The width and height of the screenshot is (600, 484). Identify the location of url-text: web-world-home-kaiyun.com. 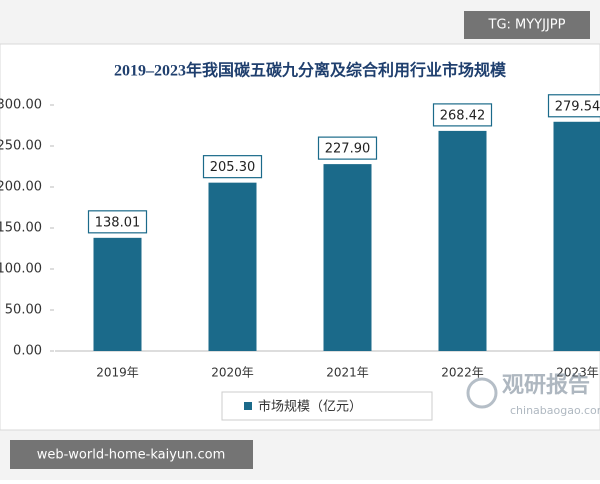
(131, 455).